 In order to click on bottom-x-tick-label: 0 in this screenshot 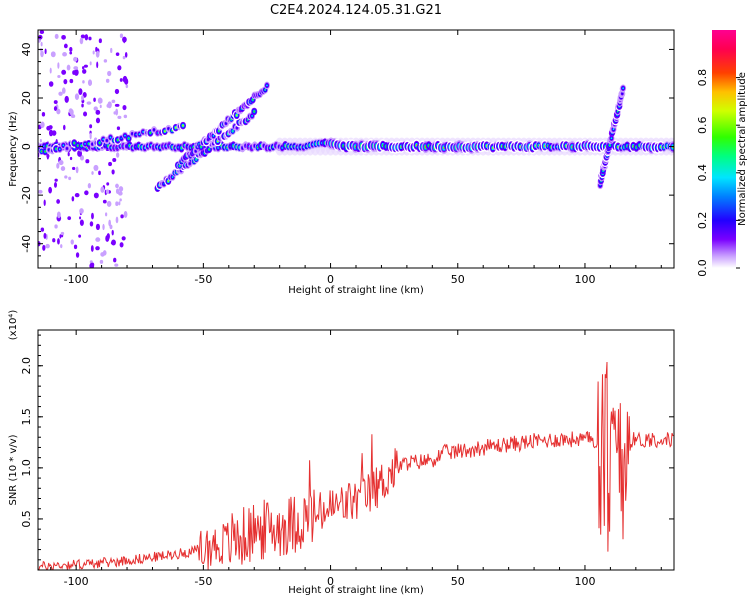, I will do `click(330, 581)`.